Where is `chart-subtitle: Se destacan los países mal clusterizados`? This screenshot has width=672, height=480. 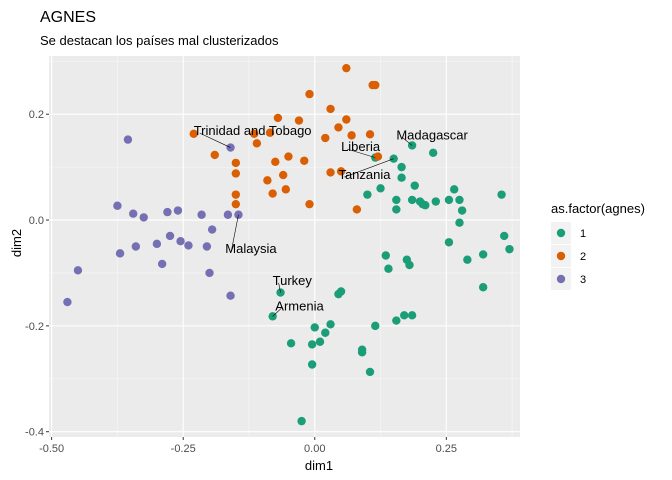
chart-subtitle: Se destacan los países mal clusterizados is located at coordinates (159, 40).